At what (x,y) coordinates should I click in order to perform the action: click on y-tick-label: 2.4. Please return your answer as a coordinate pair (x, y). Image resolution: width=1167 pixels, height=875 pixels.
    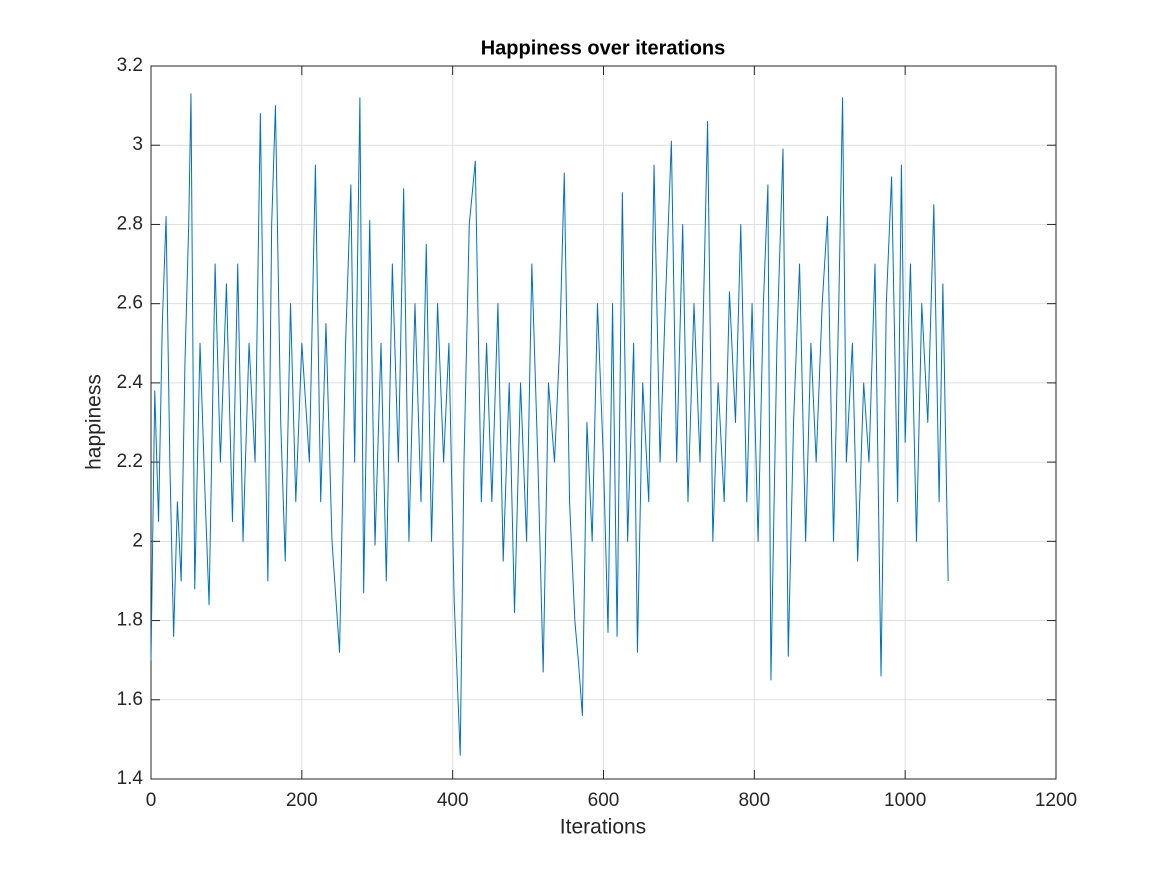
    Looking at the image, I should click on (130, 382).